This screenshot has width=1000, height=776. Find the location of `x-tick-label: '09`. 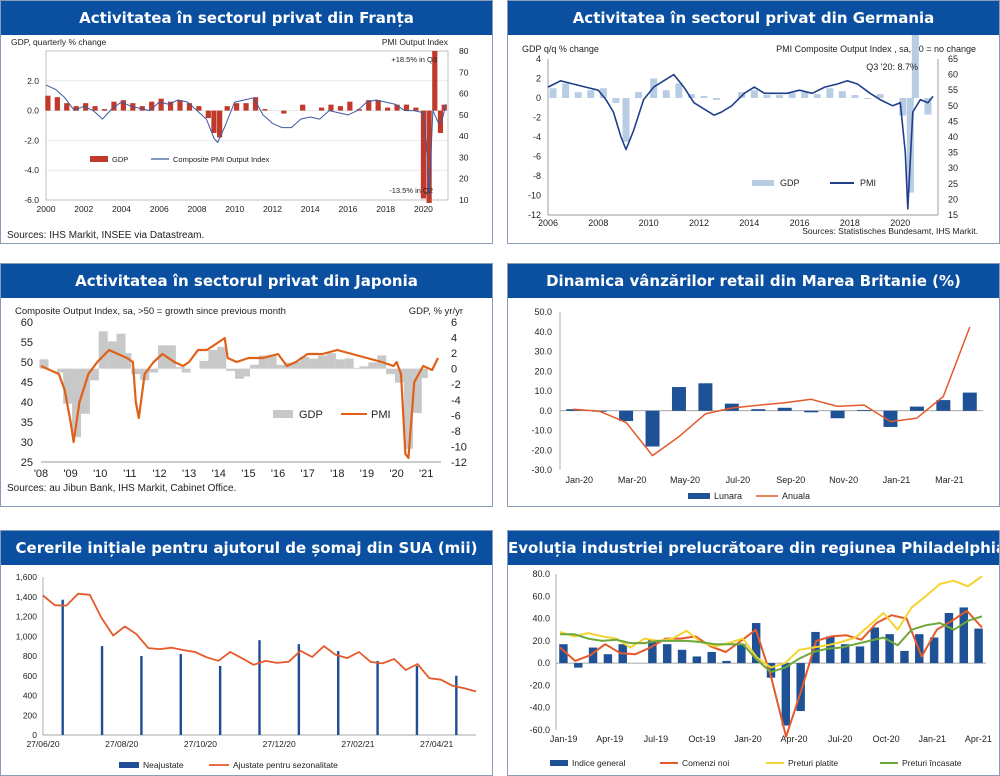

x-tick-label: '09 is located at coordinates (70, 474).